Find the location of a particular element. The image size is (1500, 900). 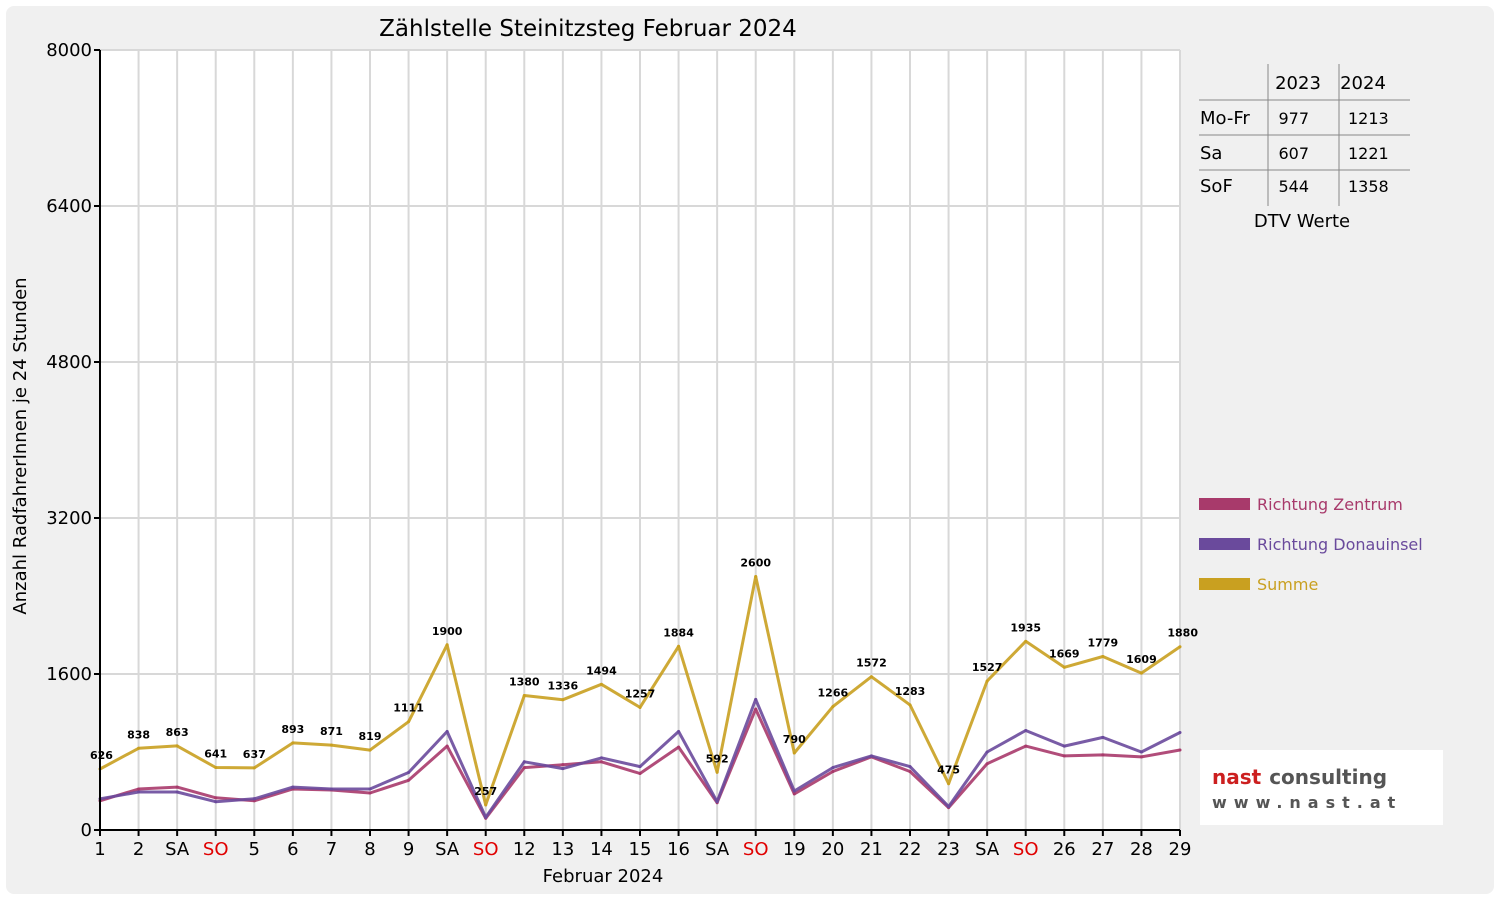

data-label: 1380 is located at coordinates (524, 681).